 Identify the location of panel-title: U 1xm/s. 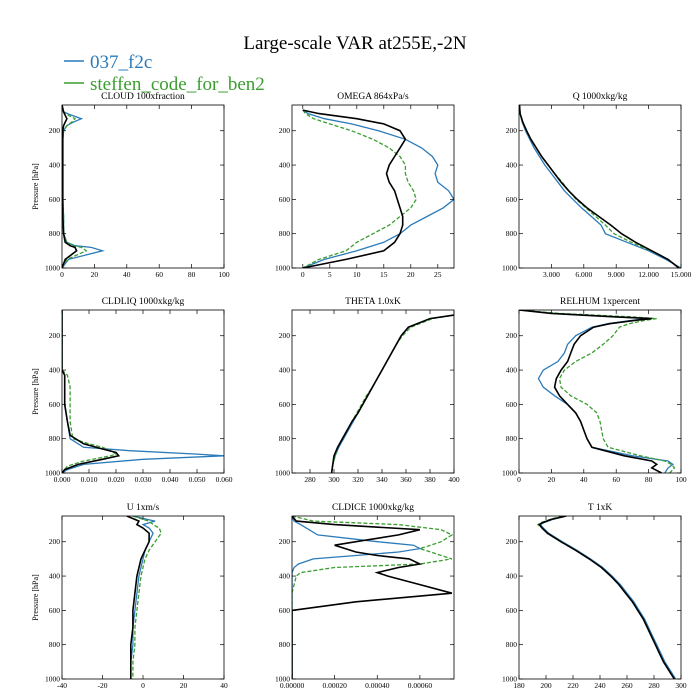
(143, 508).